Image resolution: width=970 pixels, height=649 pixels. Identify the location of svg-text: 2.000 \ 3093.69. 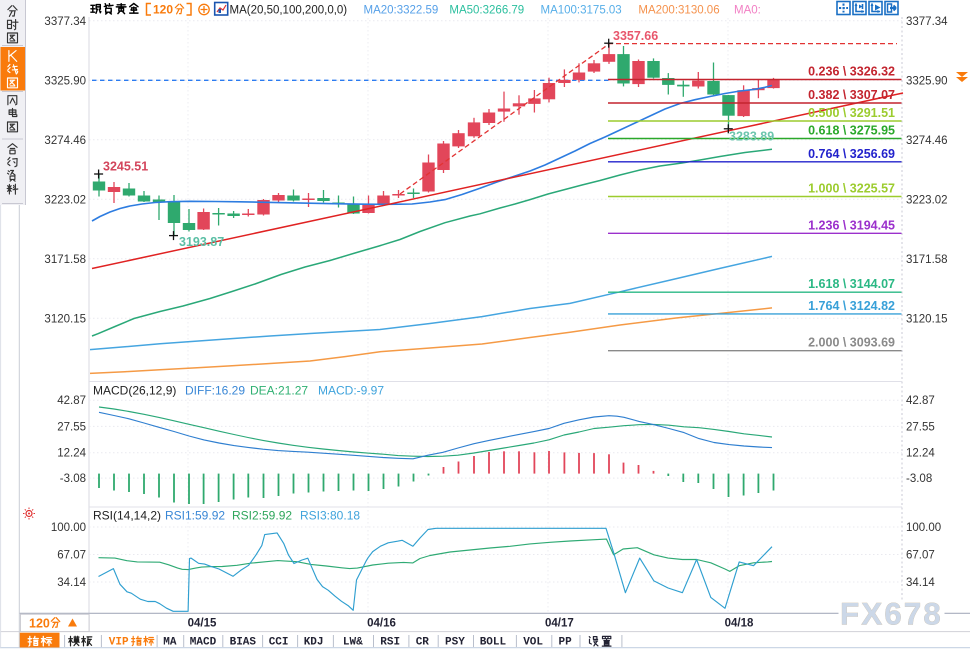
(851, 343).